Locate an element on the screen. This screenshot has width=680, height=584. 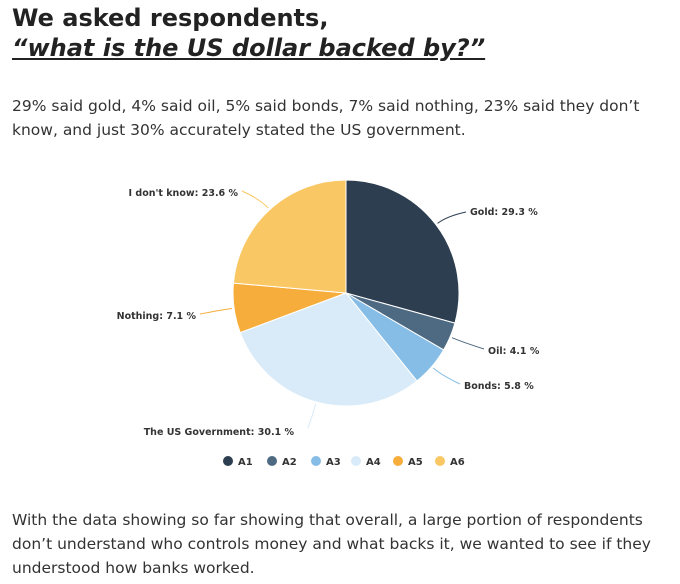
legend-item-a1: A1 is located at coordinates (238, 462).